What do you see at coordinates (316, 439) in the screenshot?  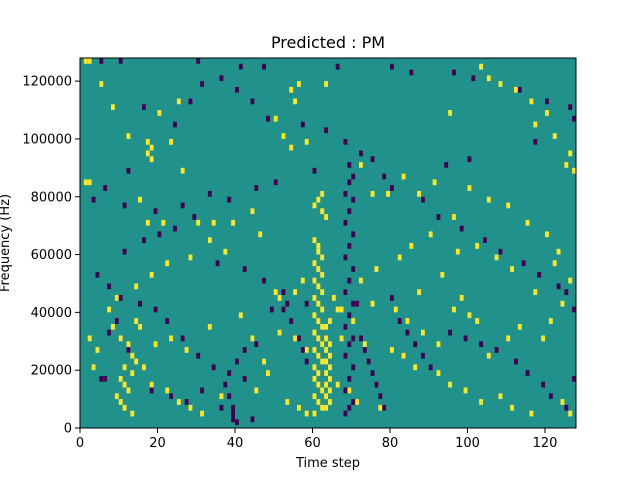 I see `x-axis: 0 20 40 60 80 100 120` at bounding box center [316, 439].